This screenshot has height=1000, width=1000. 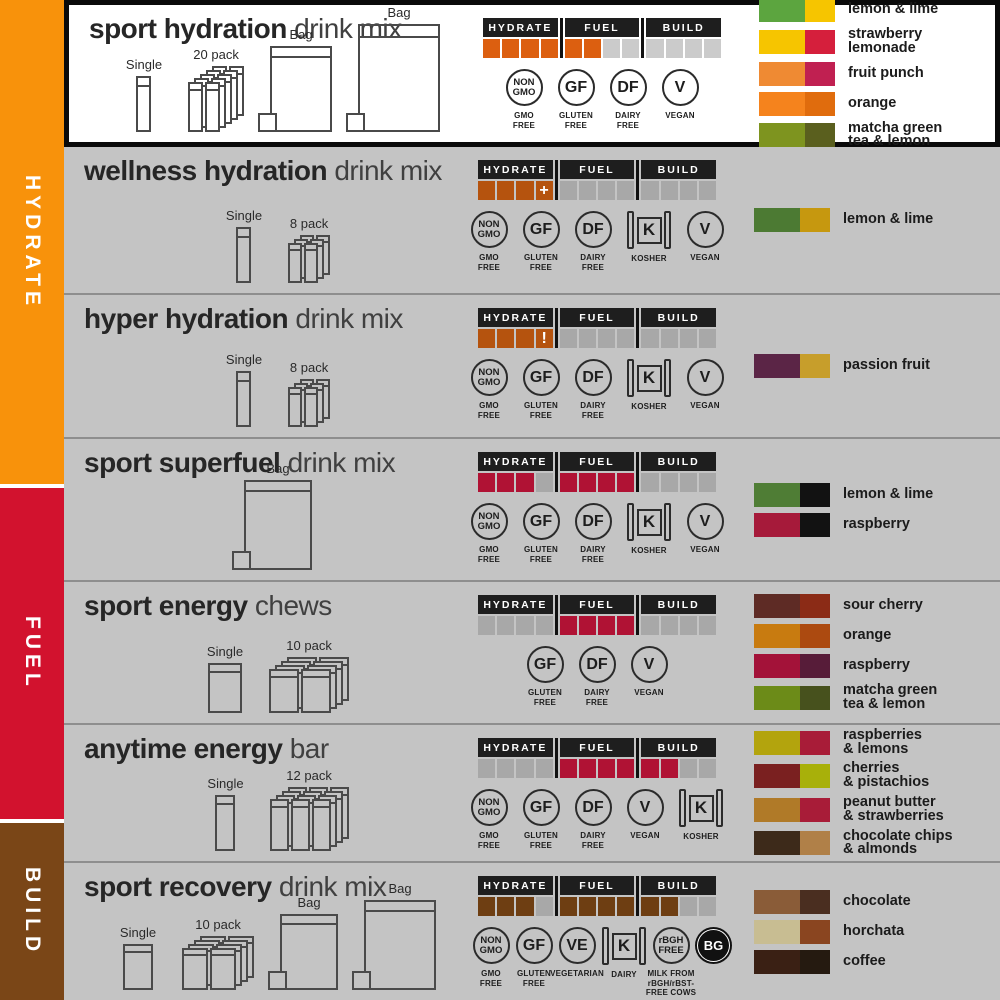 I want to click on package-label: Bag, so click(x=278, y=468).